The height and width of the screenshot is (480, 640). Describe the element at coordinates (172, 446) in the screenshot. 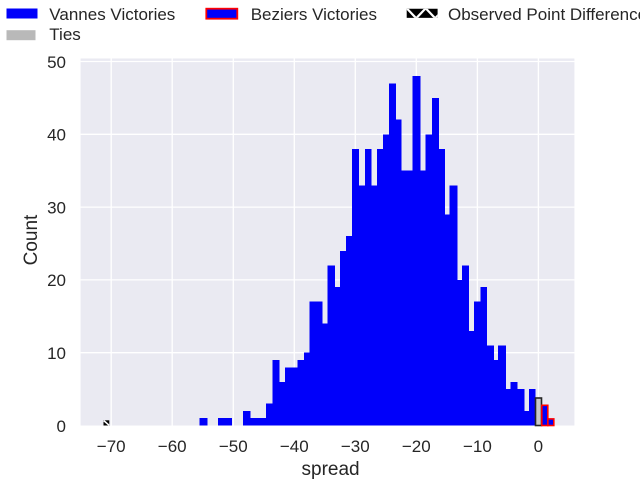

I see `svg-text: −60` at that location.